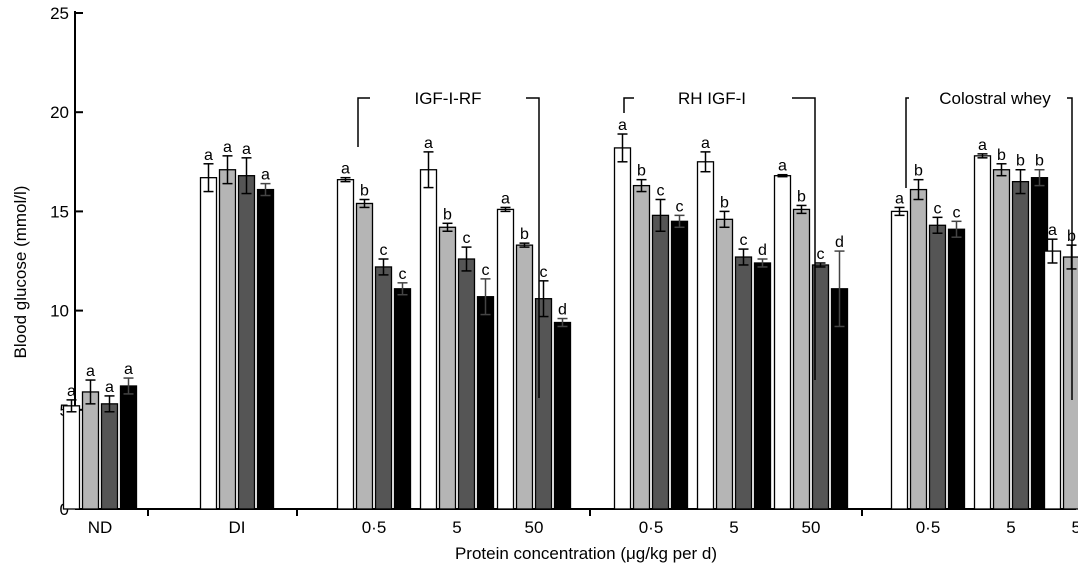 The width and height of the screenshot is (1078, 570). Describe the element at coordinates (237, 527) in the screenshot. I see `x-tick-label: DI` at that location.